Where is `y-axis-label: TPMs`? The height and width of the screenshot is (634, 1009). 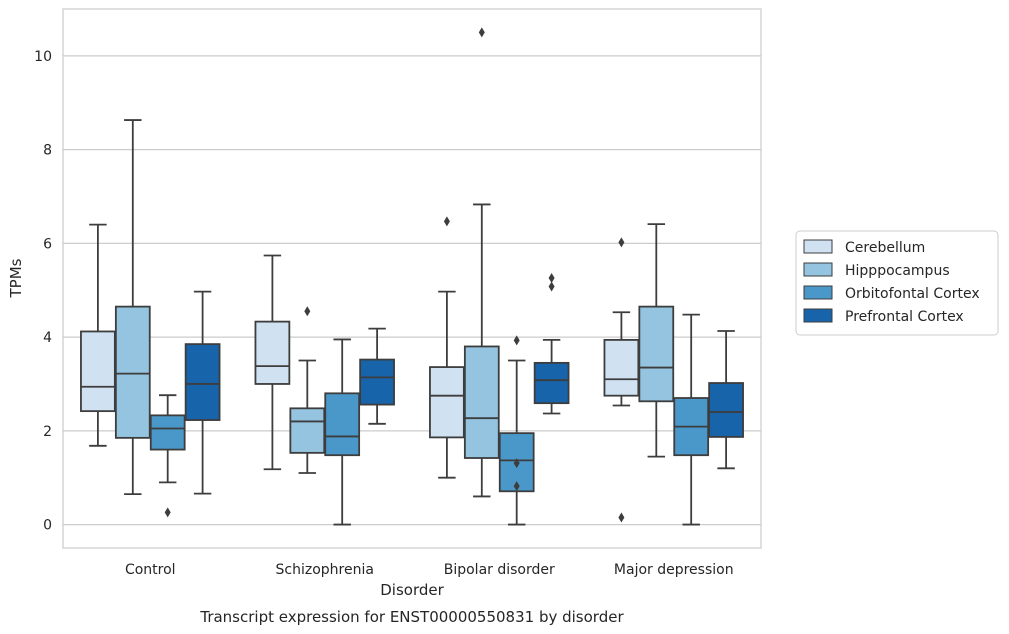 y-axis-label: TPMs is located at coordinates (16, 278).